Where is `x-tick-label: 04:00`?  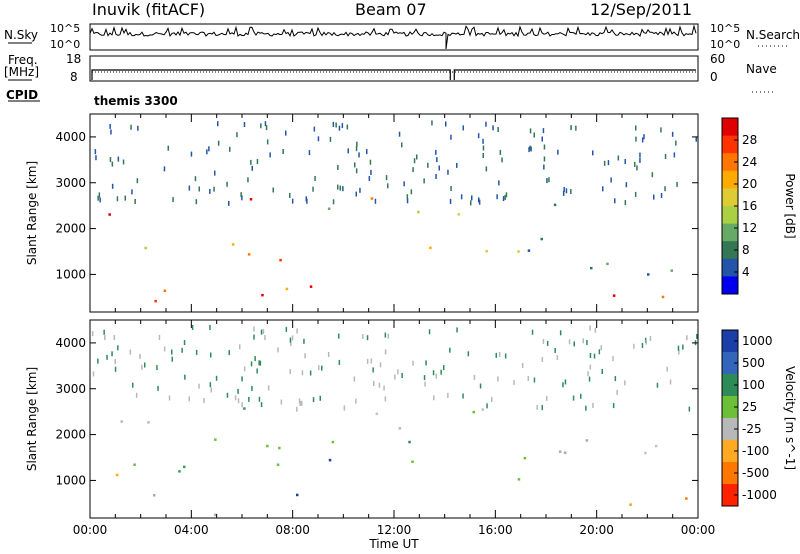 x-tick-label: 04:00 is located at coordinates (191, 530).